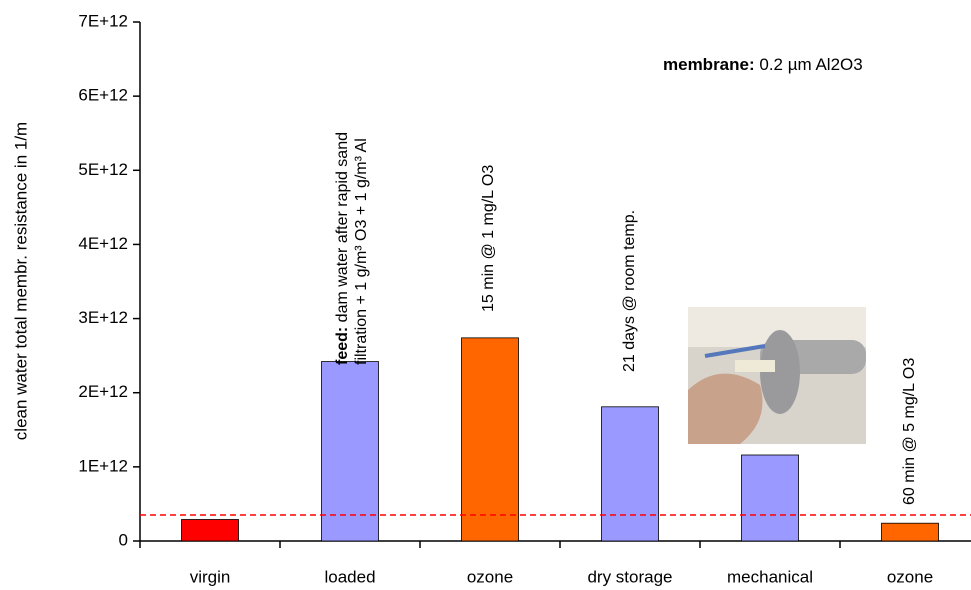  I want to click on y-tick-label: 1E+12, so click(103, 465).